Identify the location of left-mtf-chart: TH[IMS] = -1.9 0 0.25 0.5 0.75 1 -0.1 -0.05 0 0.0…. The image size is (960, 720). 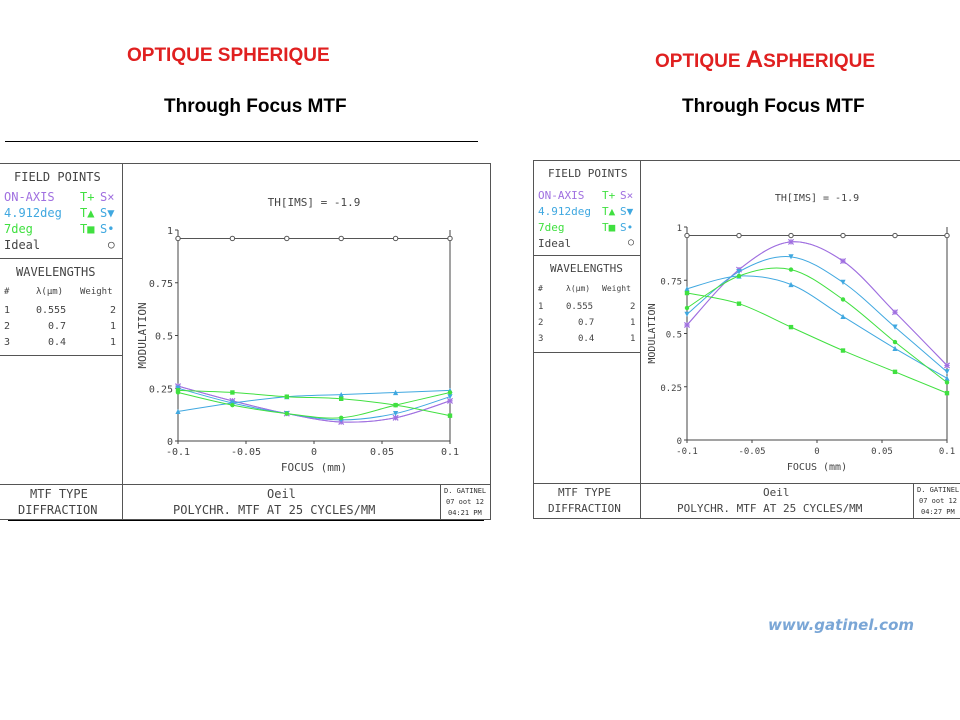
(297, 335).